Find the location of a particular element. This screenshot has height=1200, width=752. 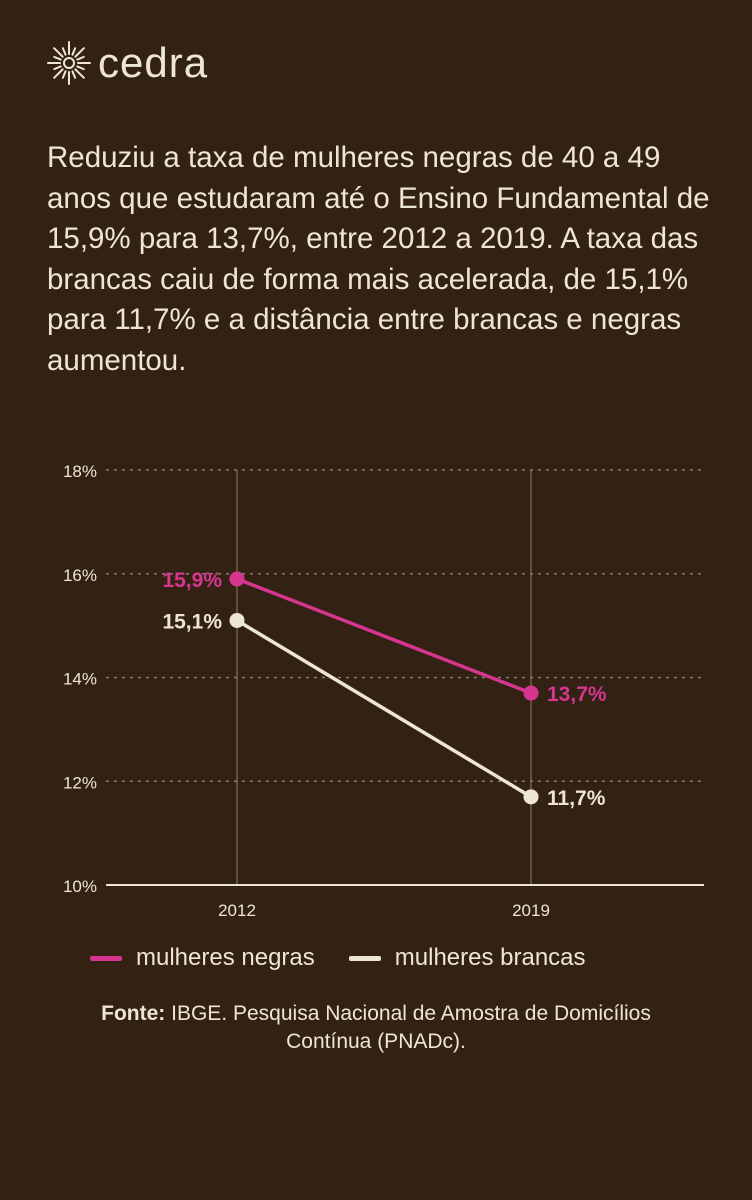

brand-name: cedra is located at coordinates (153, 62).